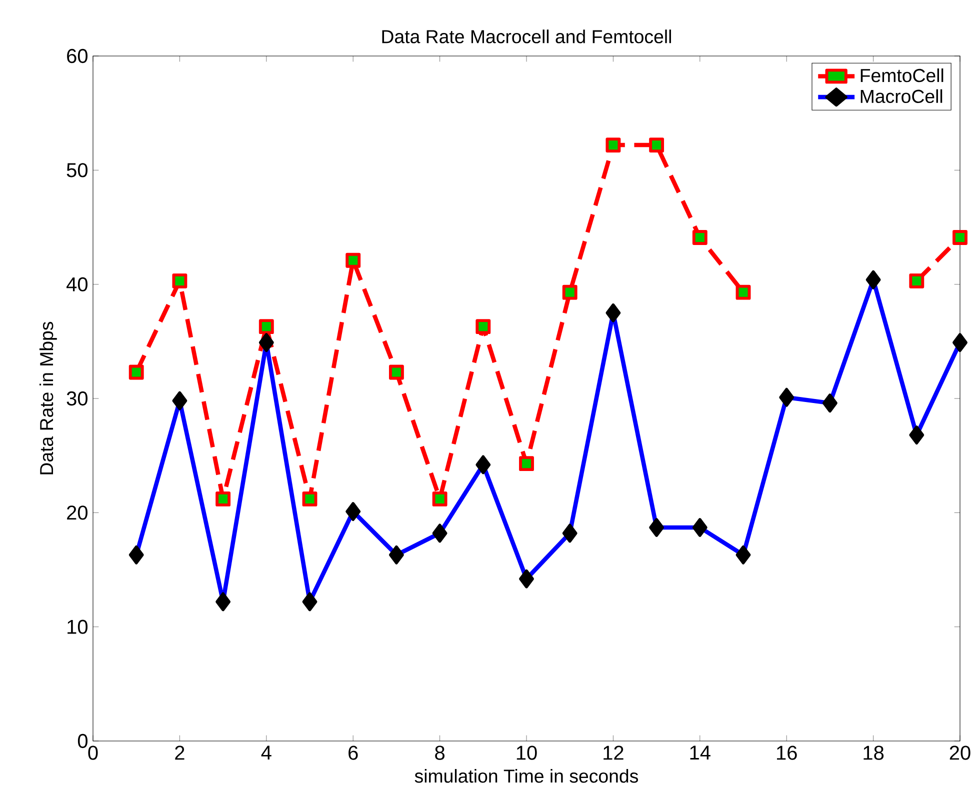 The image size is (972, 808). Describe the element at coordinates (960, 753) in the screenshot. I see `x-tick-label: 20` at that location.